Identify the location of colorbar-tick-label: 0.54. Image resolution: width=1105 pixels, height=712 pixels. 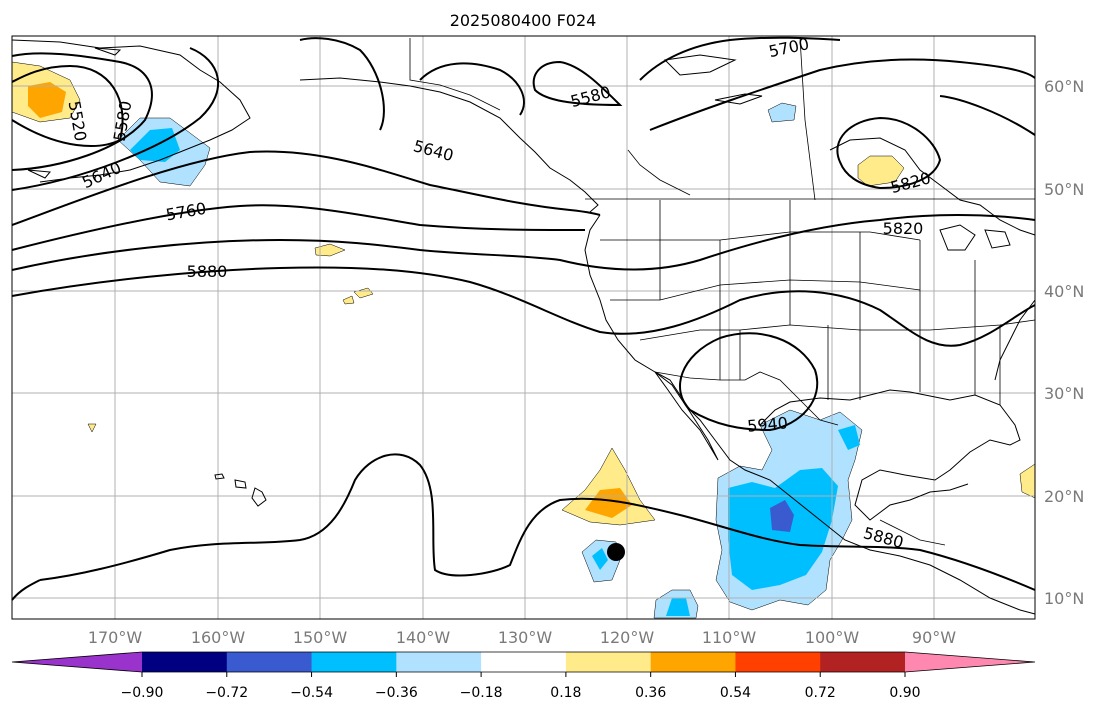
(735, 693).